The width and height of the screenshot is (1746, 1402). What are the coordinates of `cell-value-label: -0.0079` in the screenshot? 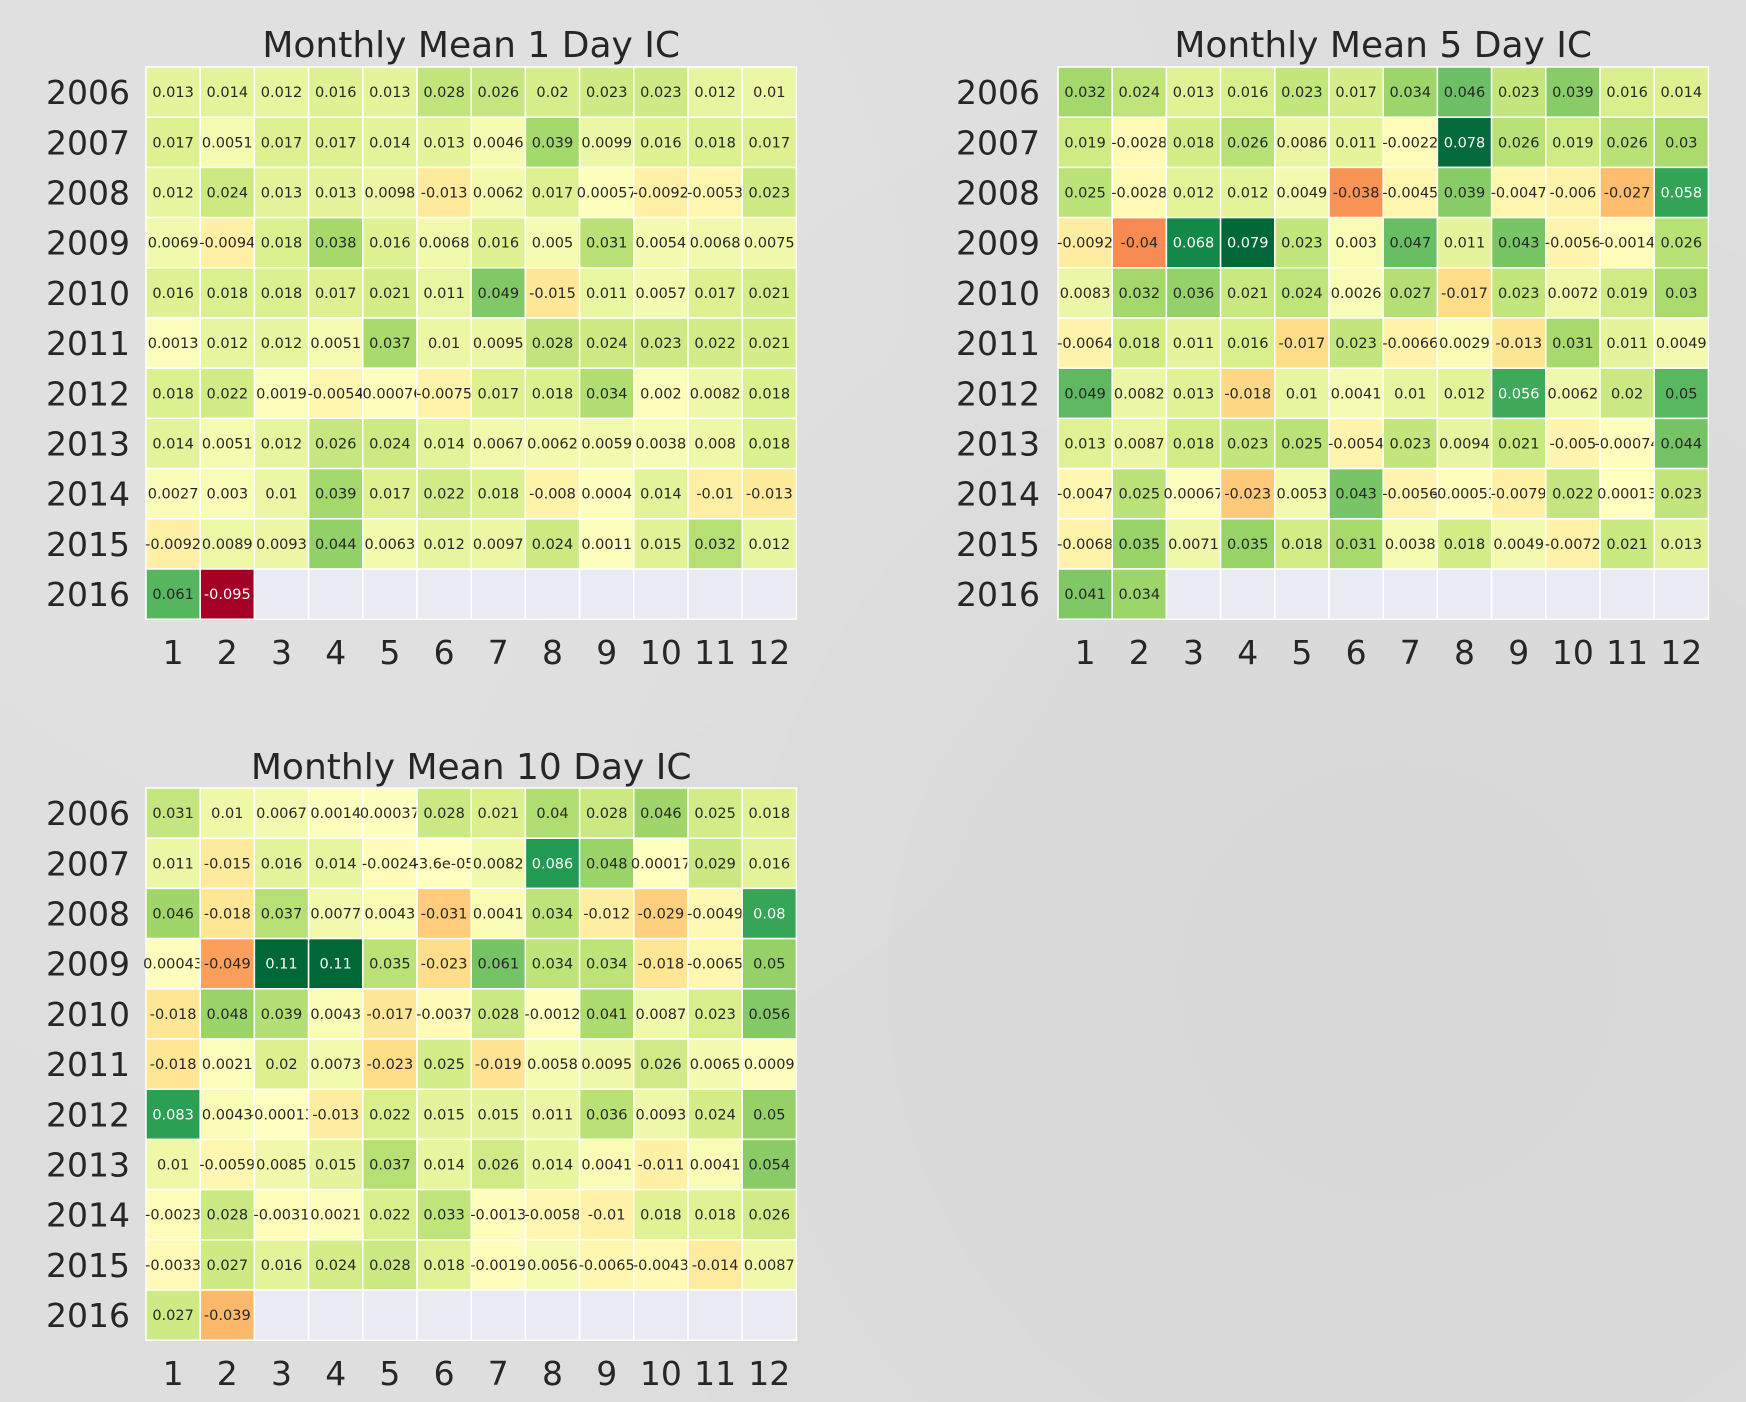 It's located at (1519, 495).